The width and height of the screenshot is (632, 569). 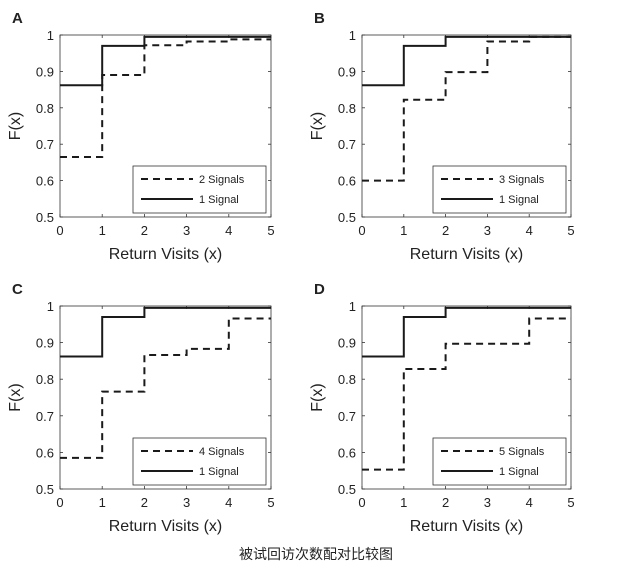 What do you see at coordinates (316, 555) in the screenshot?
I see `figure-caption: 被试回访次数配对比较图` at bounding box center [316, 555].